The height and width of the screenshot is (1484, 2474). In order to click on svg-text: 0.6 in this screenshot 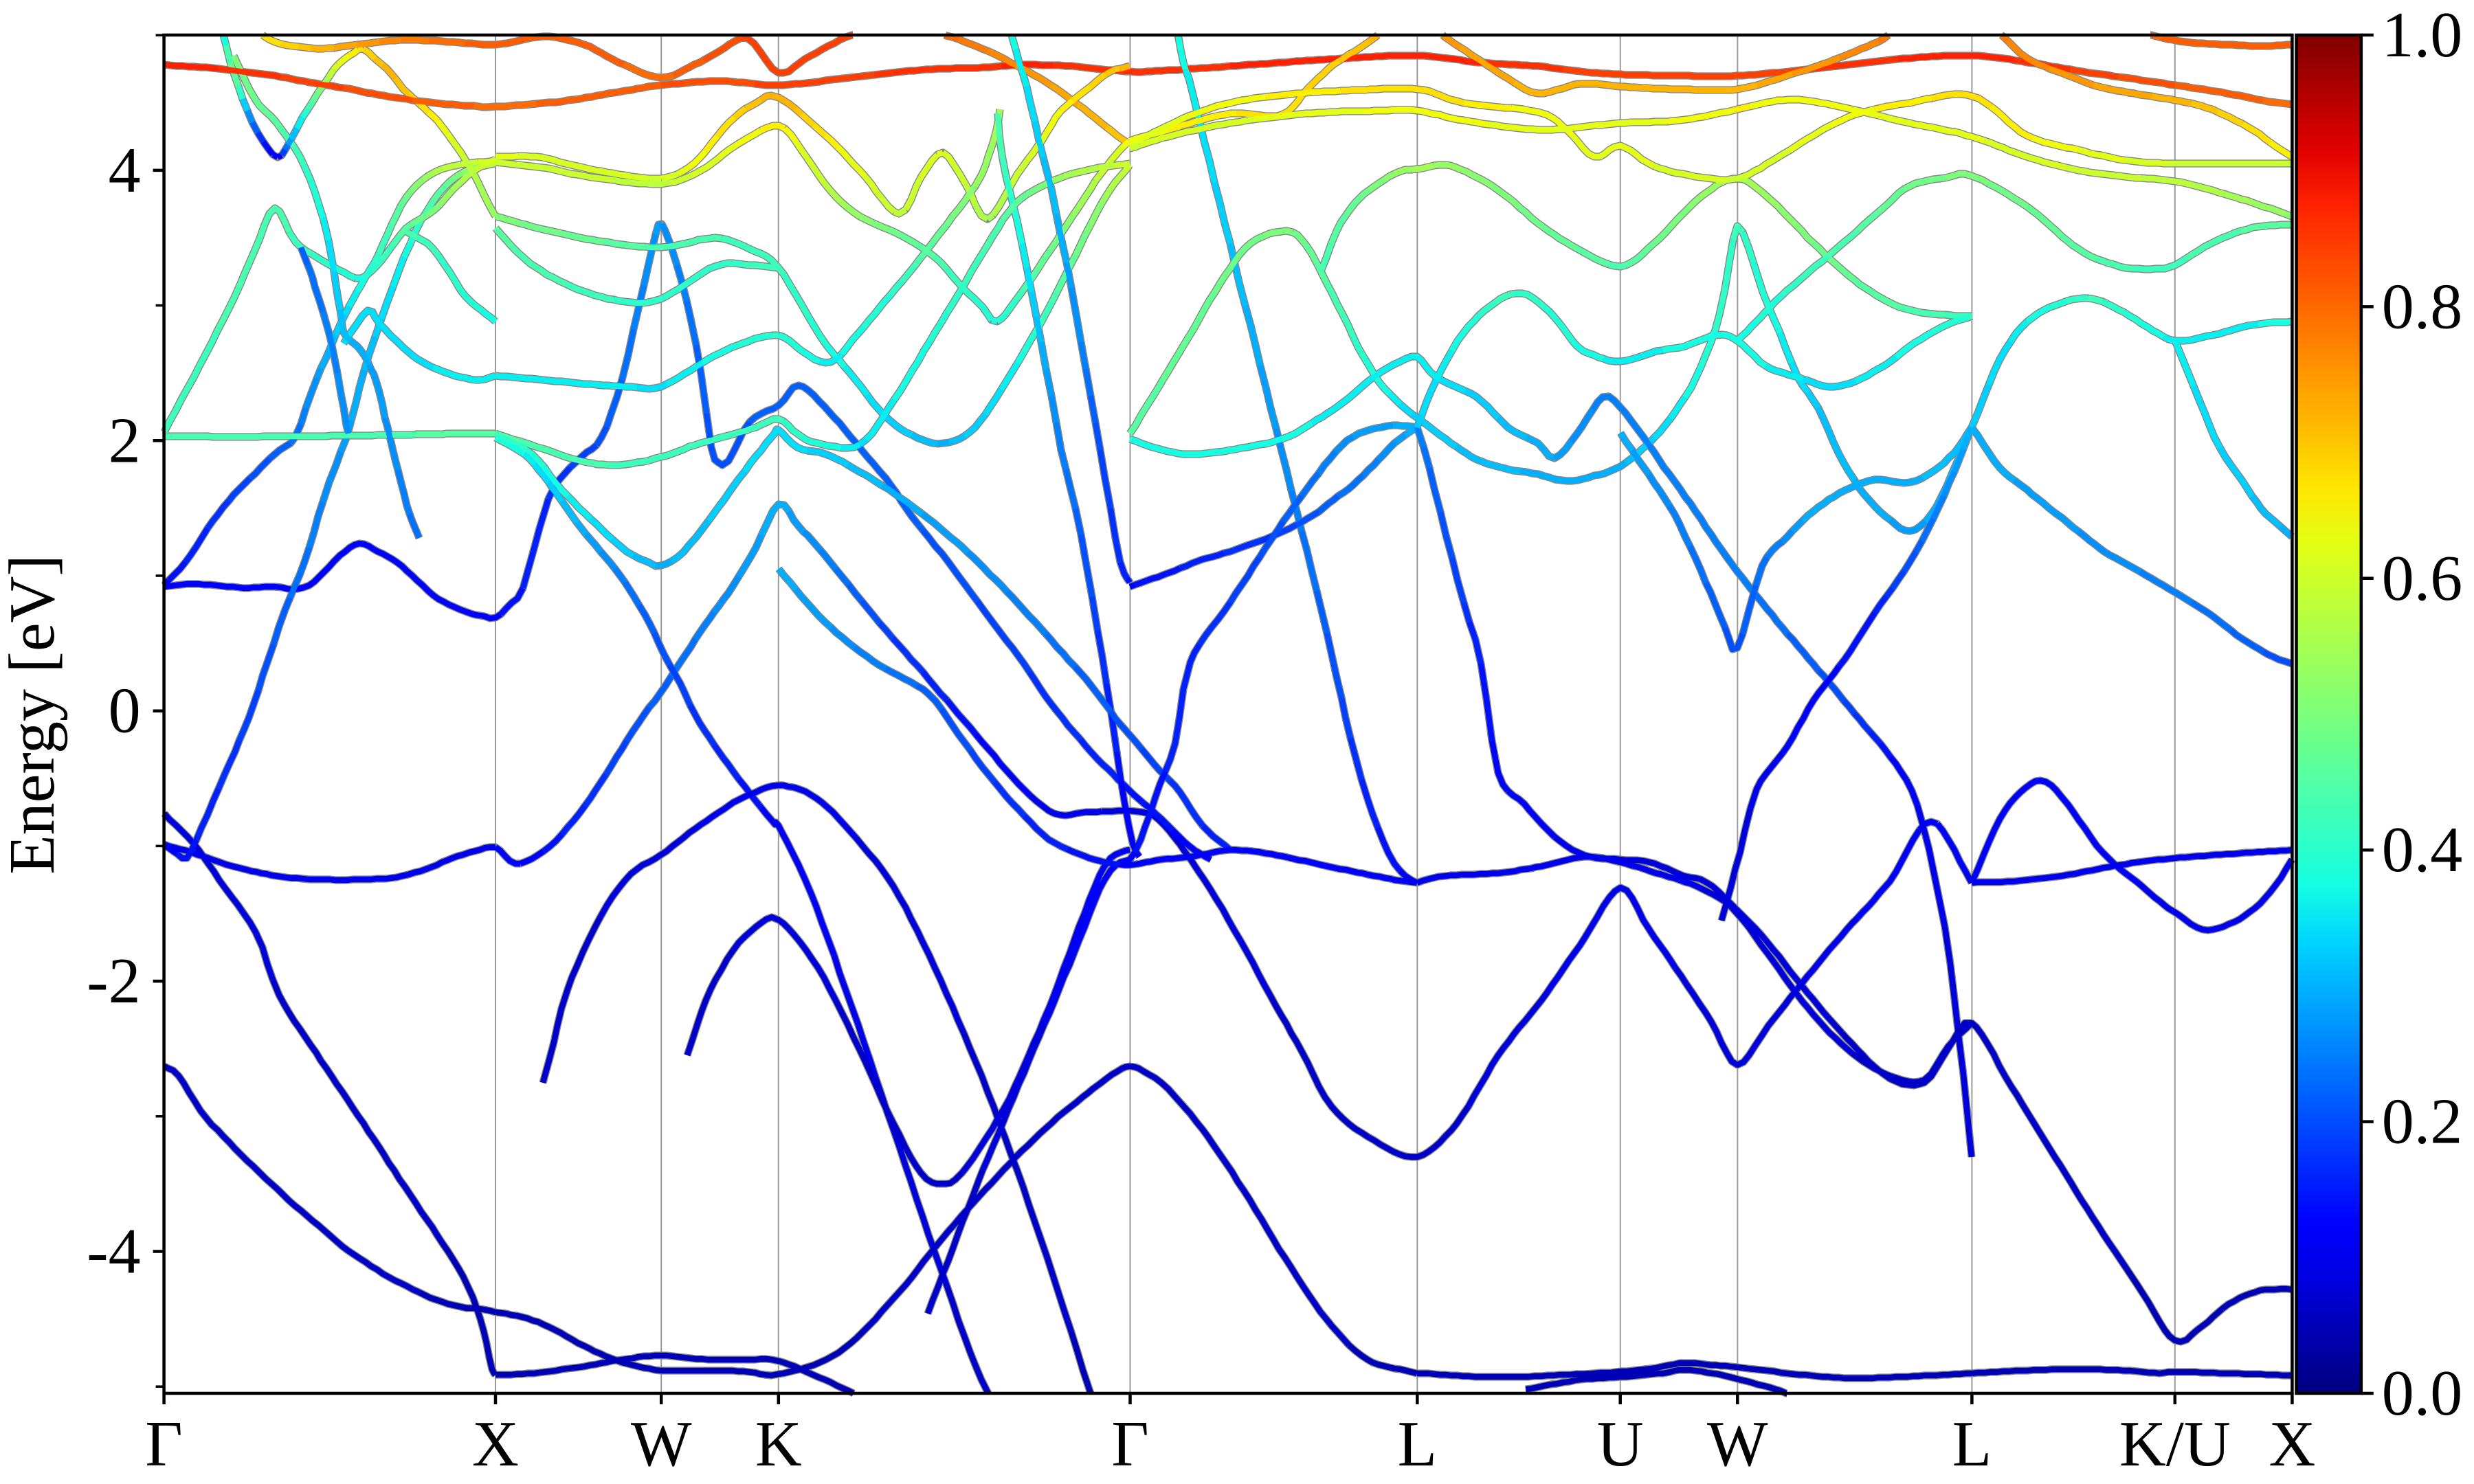, I will do `click(2422, 578)`.